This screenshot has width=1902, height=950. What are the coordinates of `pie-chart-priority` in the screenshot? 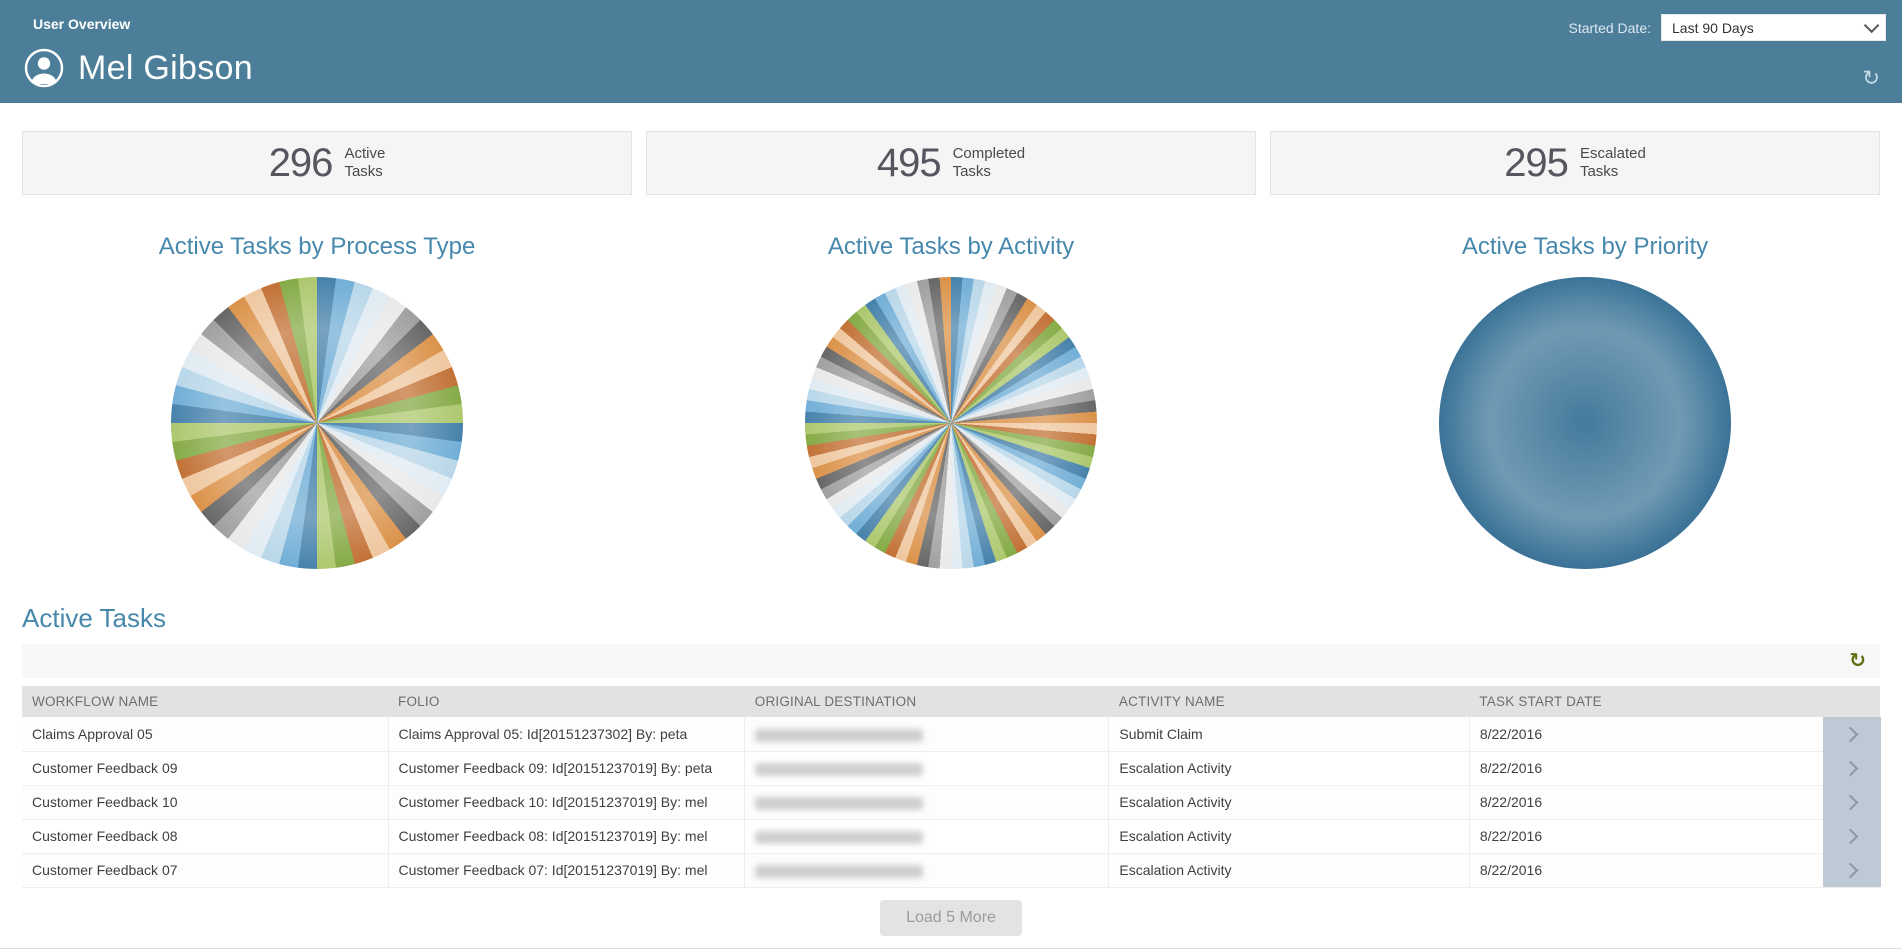 It's located at (1585, 423).